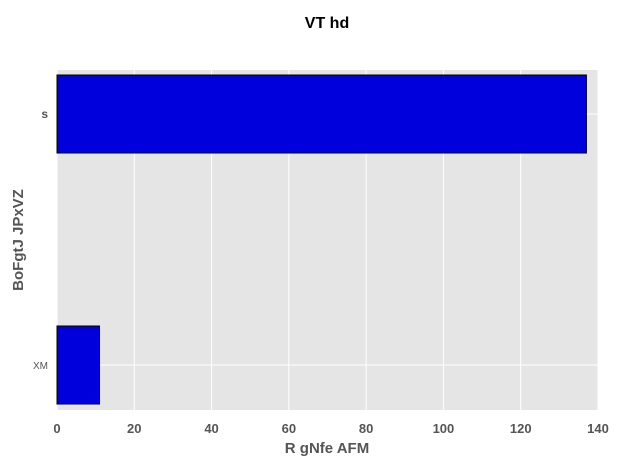 Image resolution: width=624 pixels, height=468 pixels. Describe the element at coordinates (211, 428) in the screenshot. I see `x-tick-label: 40` at that location.